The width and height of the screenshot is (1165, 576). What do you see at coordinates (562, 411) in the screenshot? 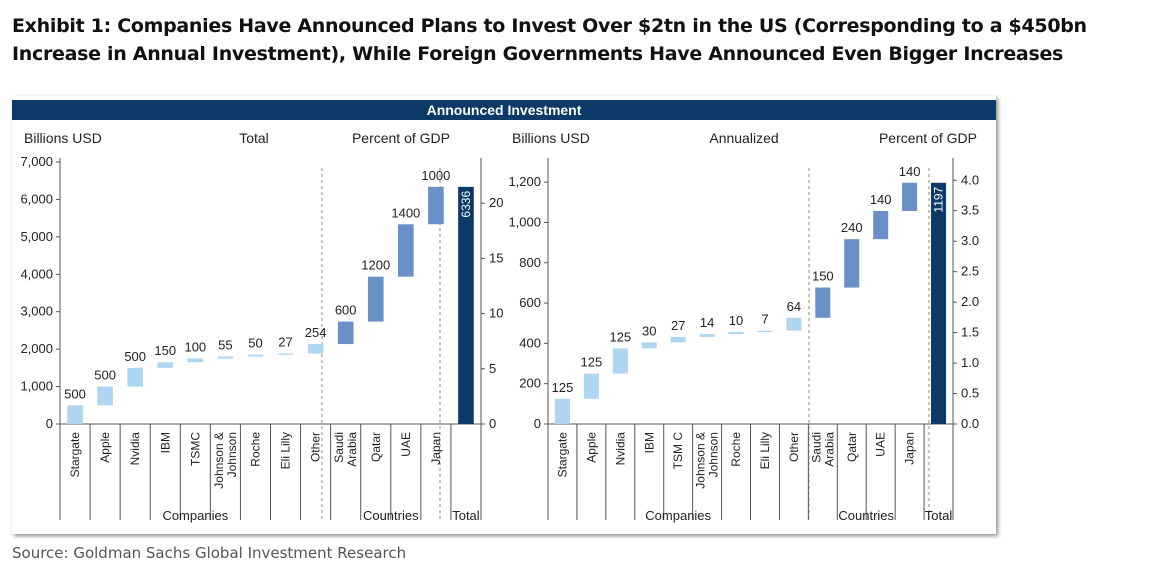
I see `chart2-bar-stargate` at bounding box center [562, 411].